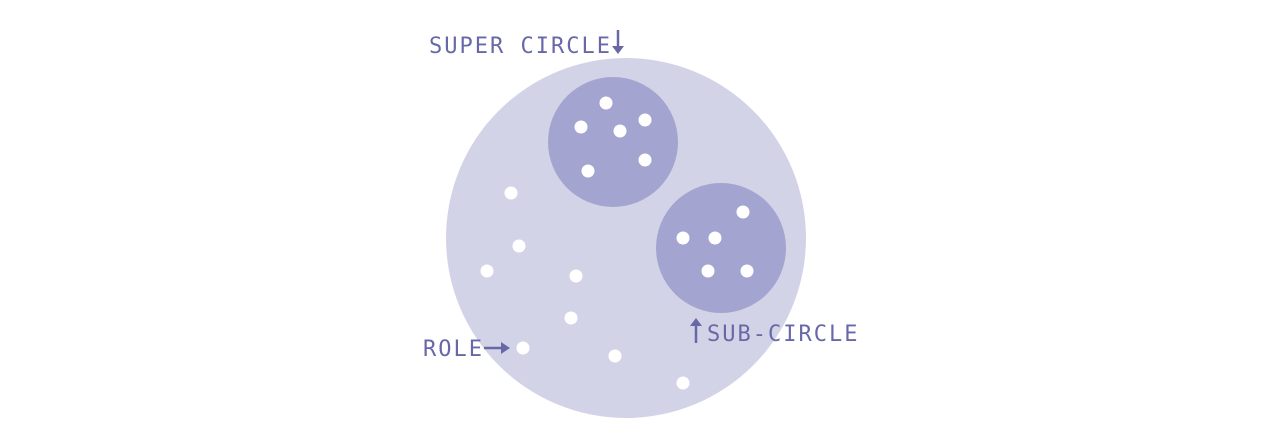 The width and height of the screenshot is (1280, 447). What do you see at coordinates (721, 248) in the screenshot?
I see `sub-circle-right` at bounding box center [721, 248].